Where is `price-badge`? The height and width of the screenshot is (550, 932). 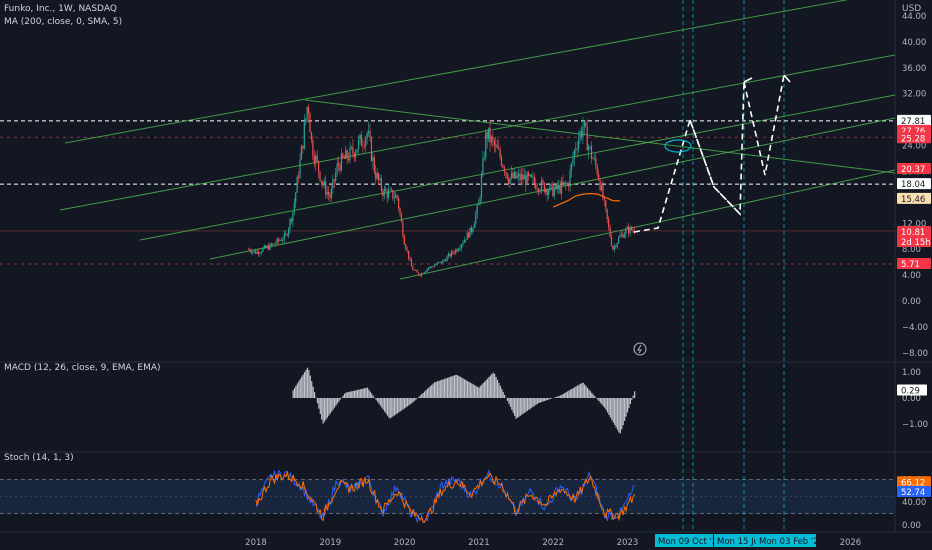
price-badge is located at coordinates (914, 241).